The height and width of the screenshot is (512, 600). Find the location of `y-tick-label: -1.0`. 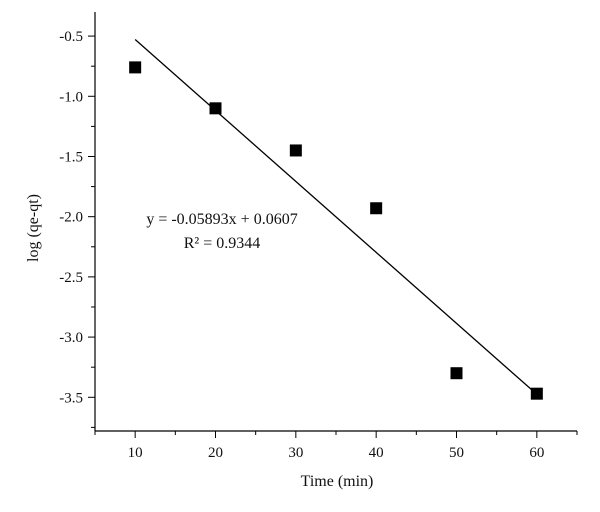

y-tick-label: -1.0 is located at coordinates (71, 97).